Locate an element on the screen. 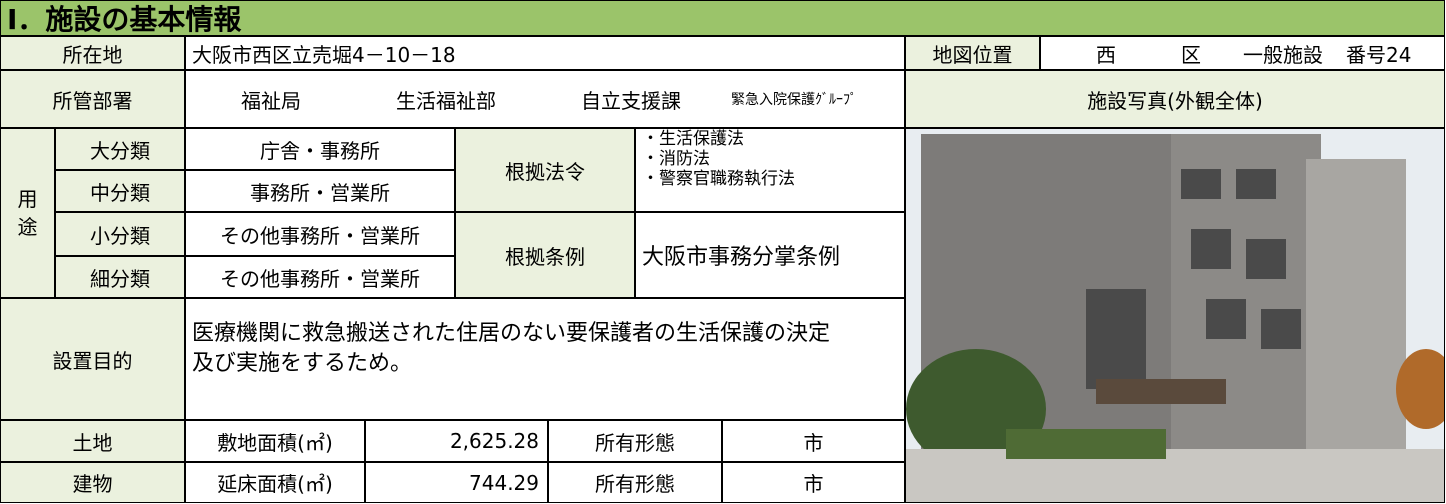 Image resolution: width=1446 pixels, height=504 pixels. value: 744.29 is located at coordinates (456, 482).